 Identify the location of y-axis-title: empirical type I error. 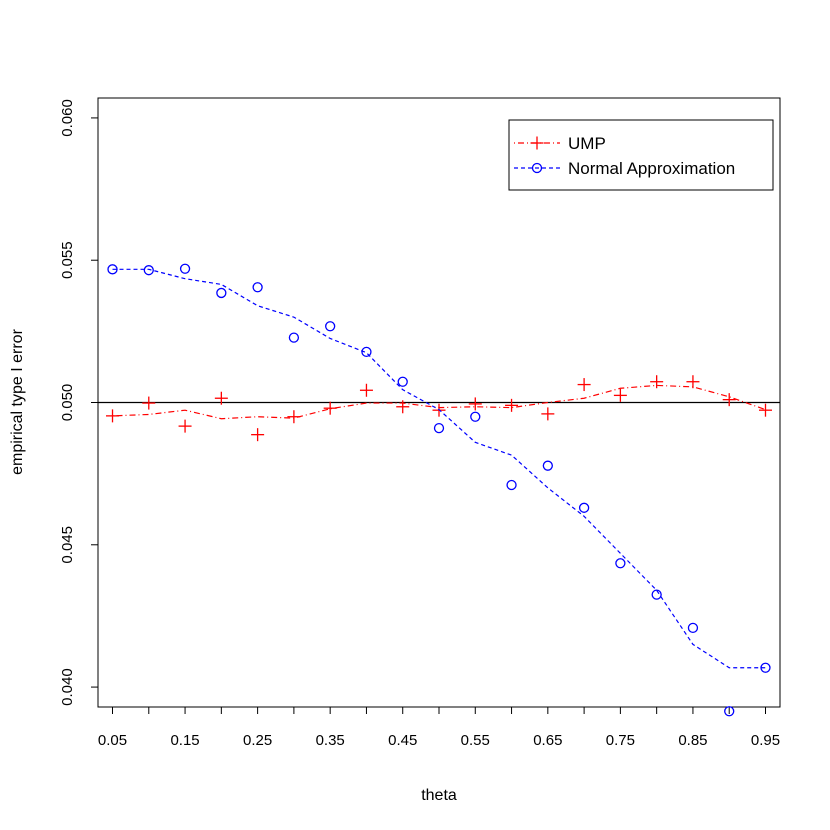
(17, 401).